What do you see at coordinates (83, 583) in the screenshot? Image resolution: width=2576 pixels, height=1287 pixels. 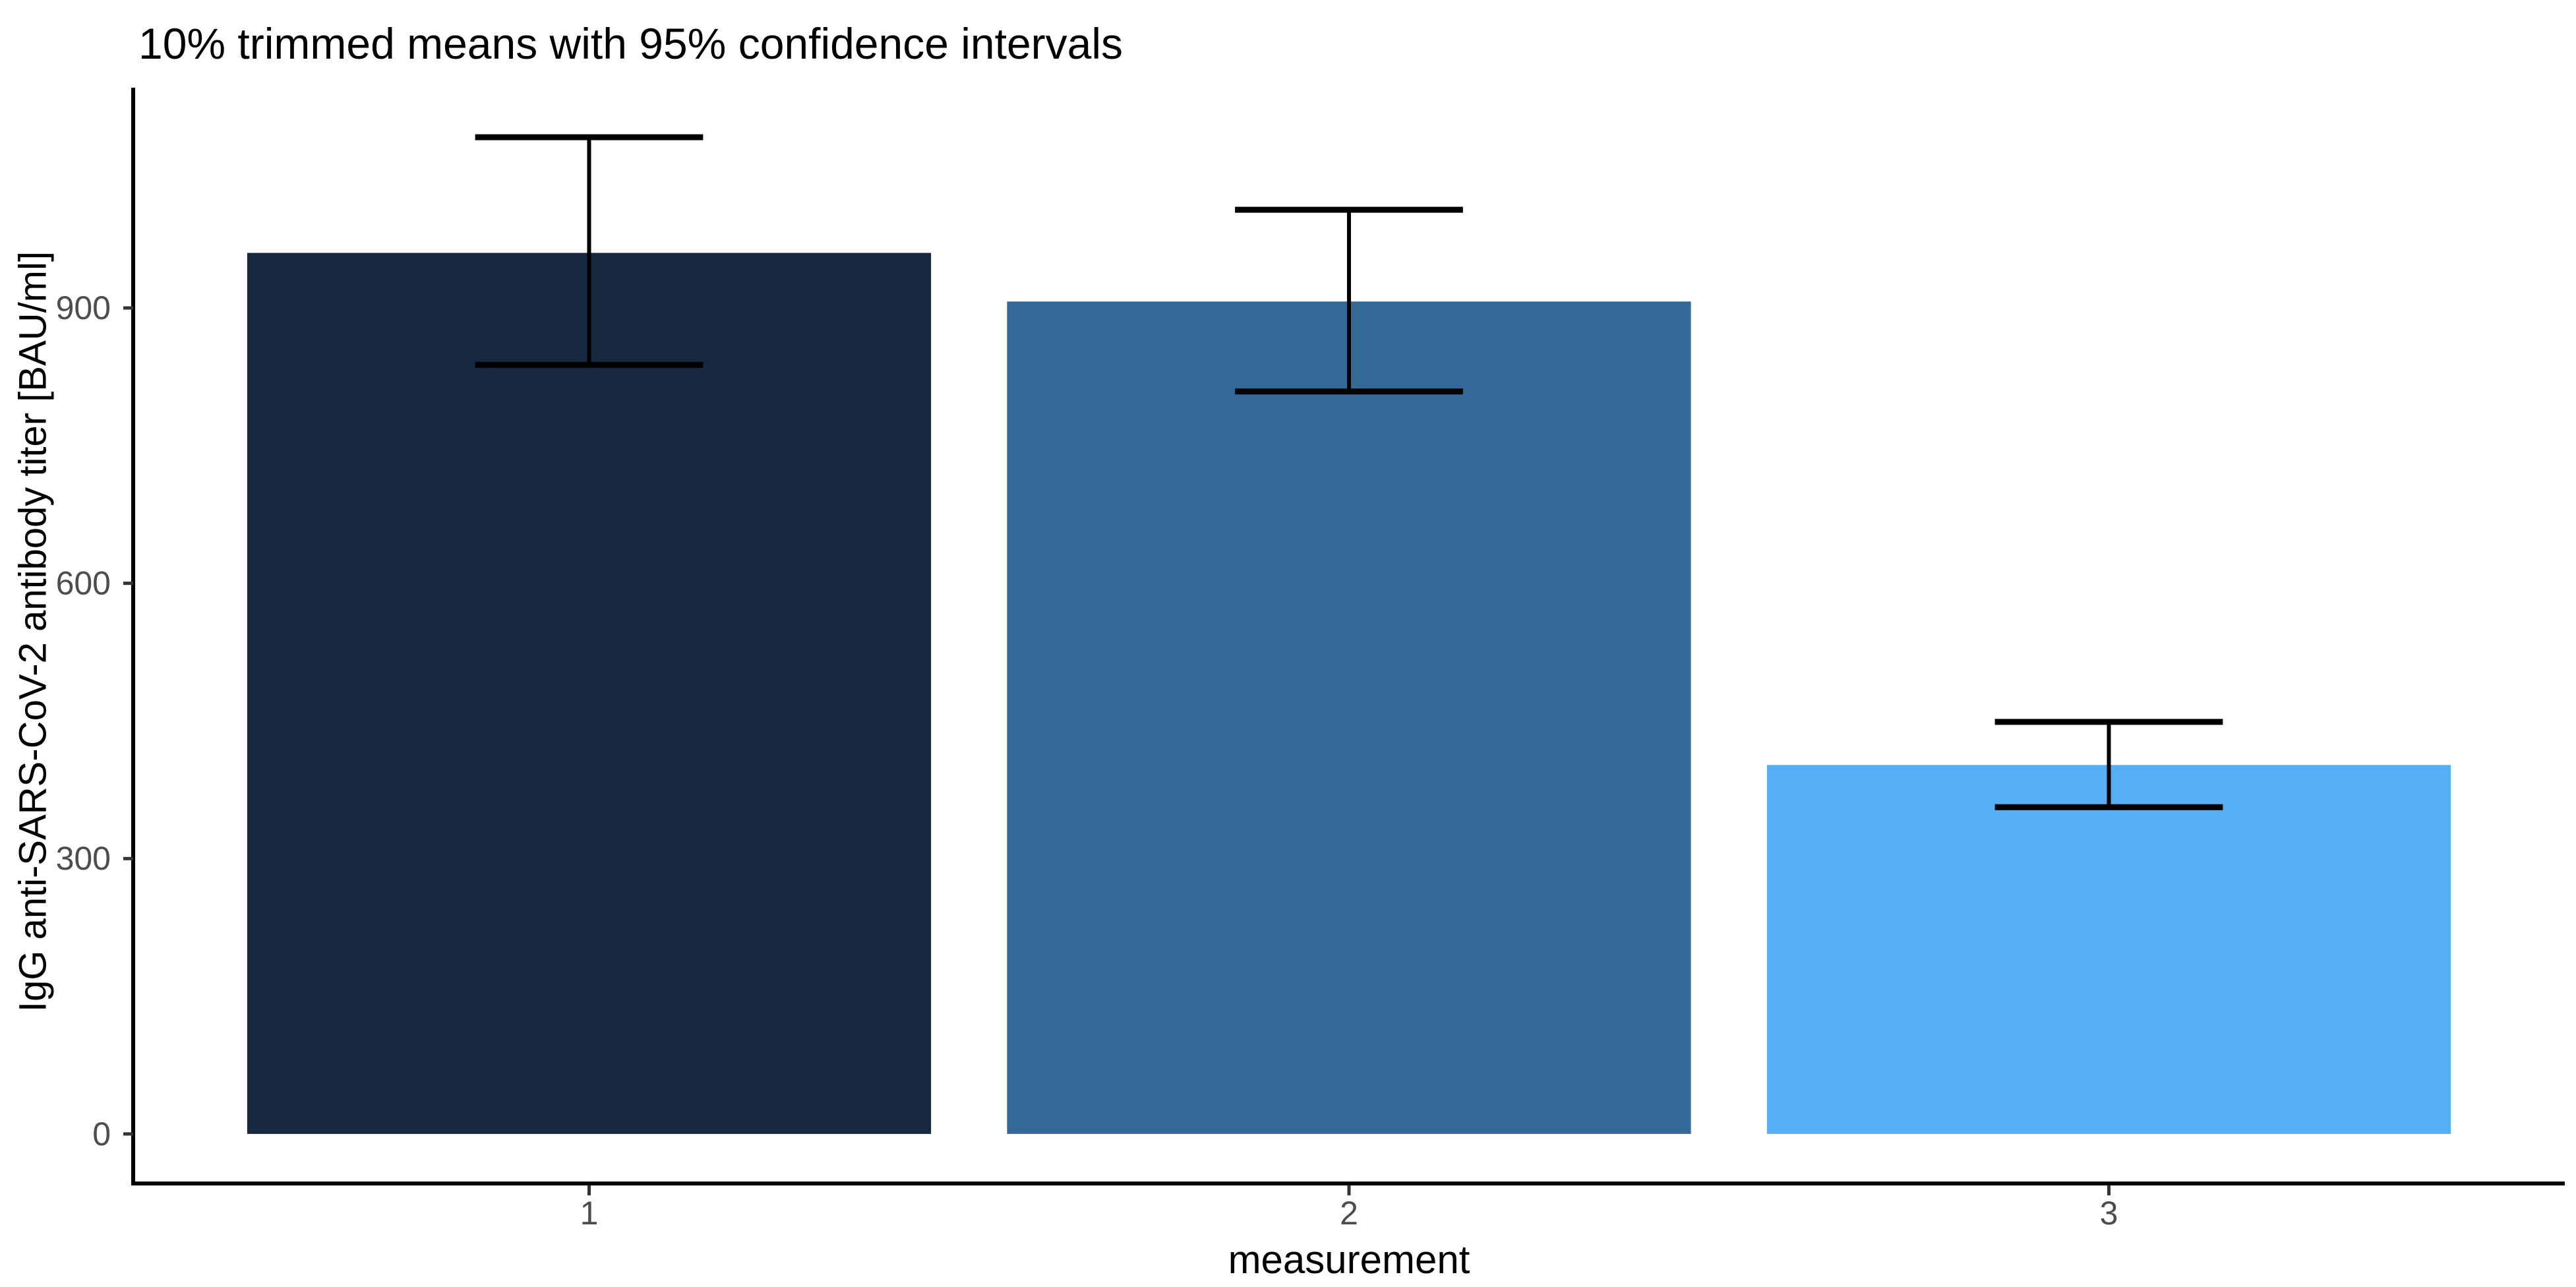 I see `y-tick-label: 600` at bounding box center [83, 583].